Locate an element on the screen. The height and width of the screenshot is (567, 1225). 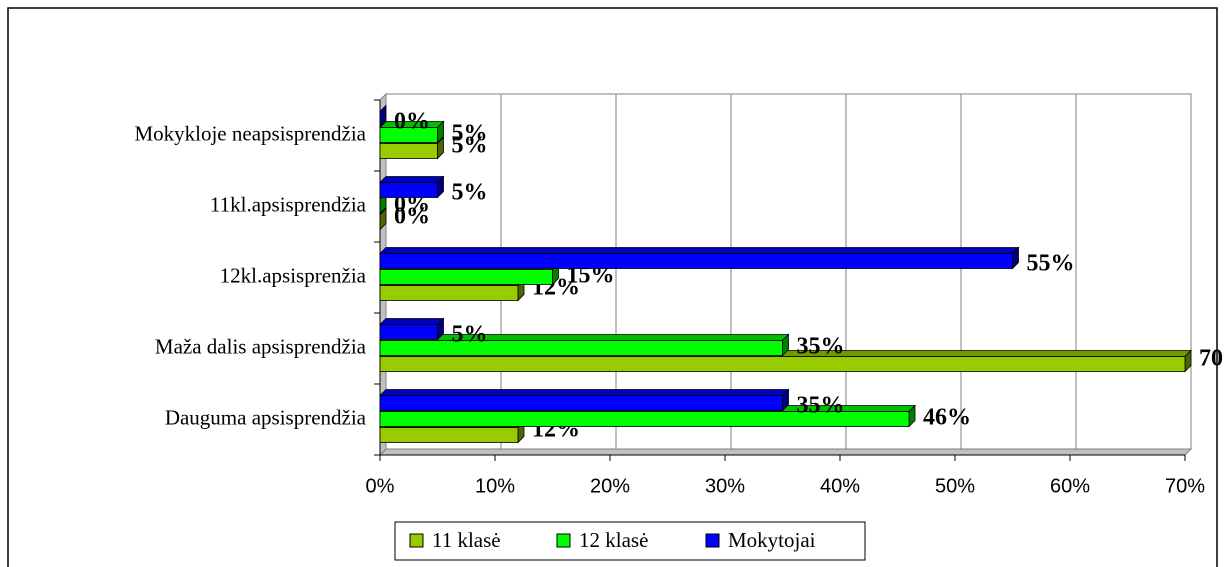
legend-label: 11 klasė is located at coordinates (466, 540).